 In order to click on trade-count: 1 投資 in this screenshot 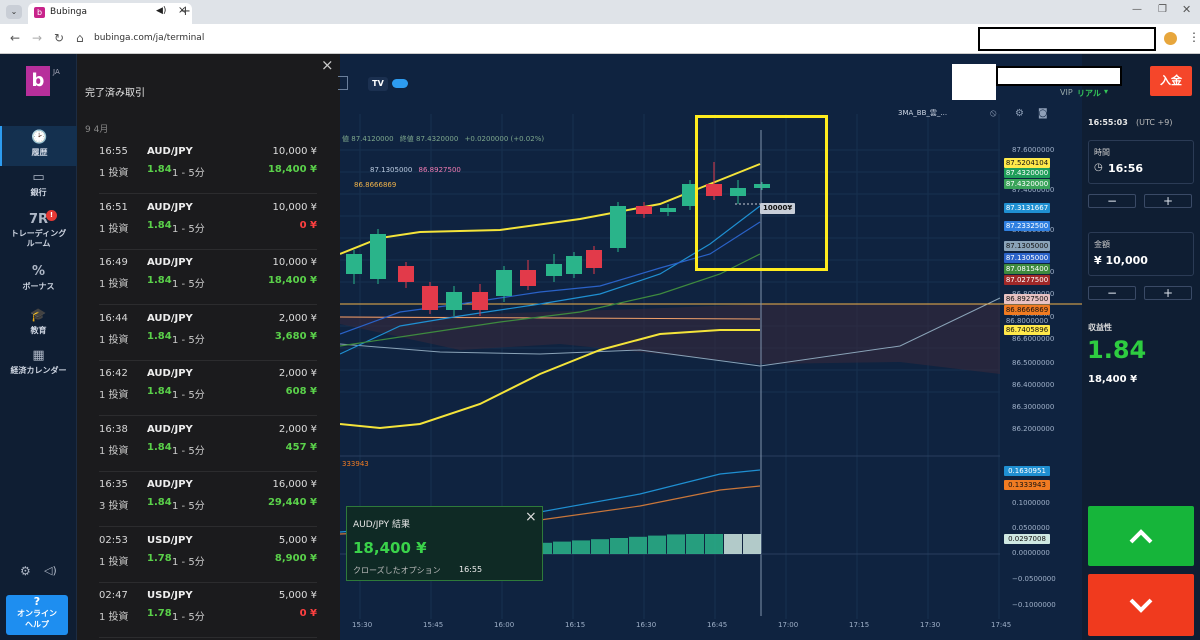, I will do `click(114, 562)`.